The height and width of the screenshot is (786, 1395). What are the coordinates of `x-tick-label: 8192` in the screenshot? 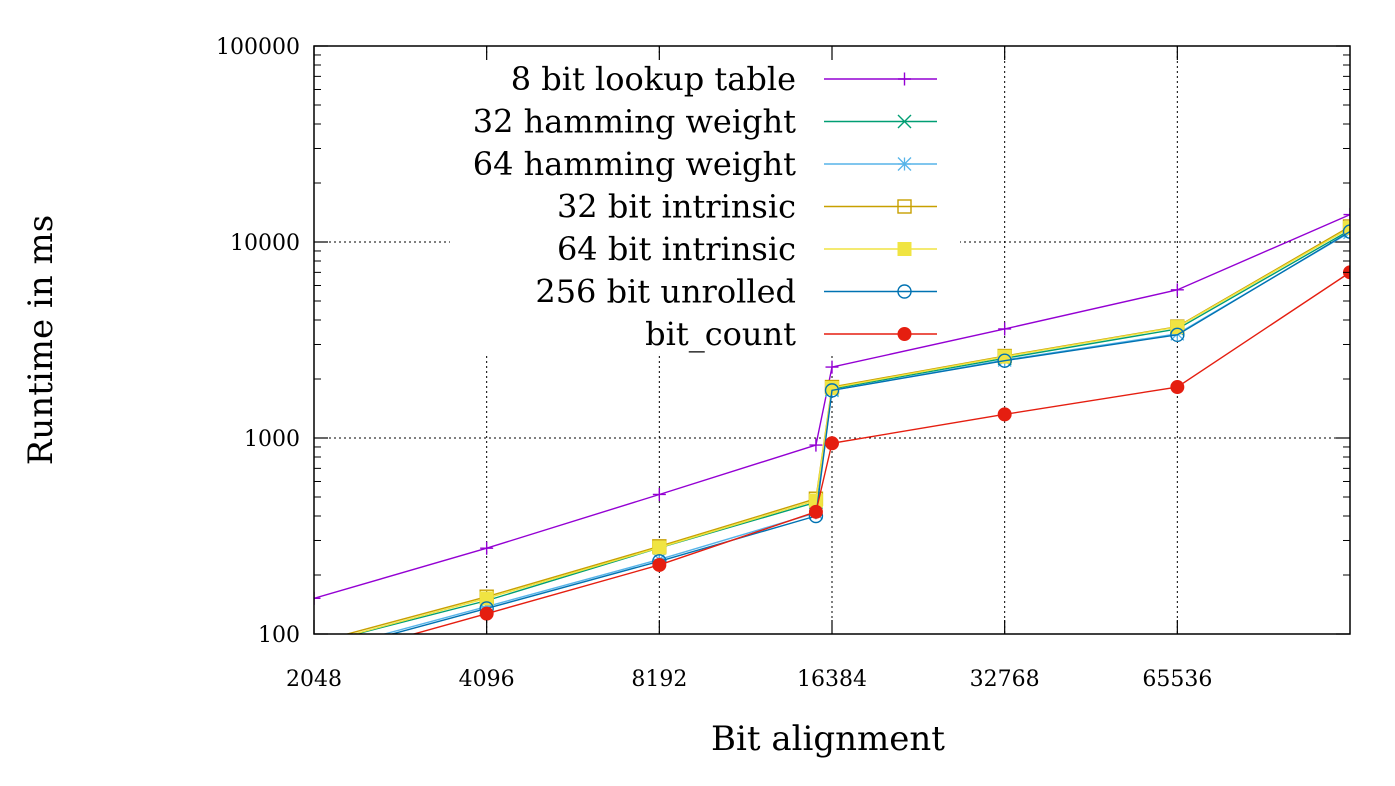 It's located at (659, 679).